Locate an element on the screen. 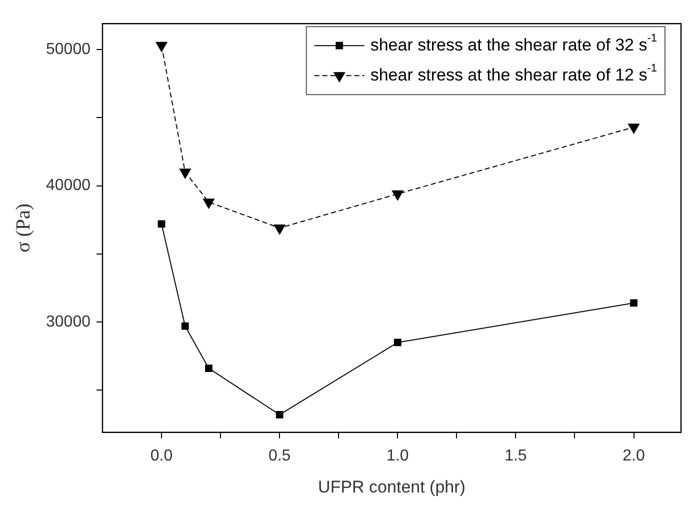  y-tick-label: 40000 is located at coordinates (68, 185).